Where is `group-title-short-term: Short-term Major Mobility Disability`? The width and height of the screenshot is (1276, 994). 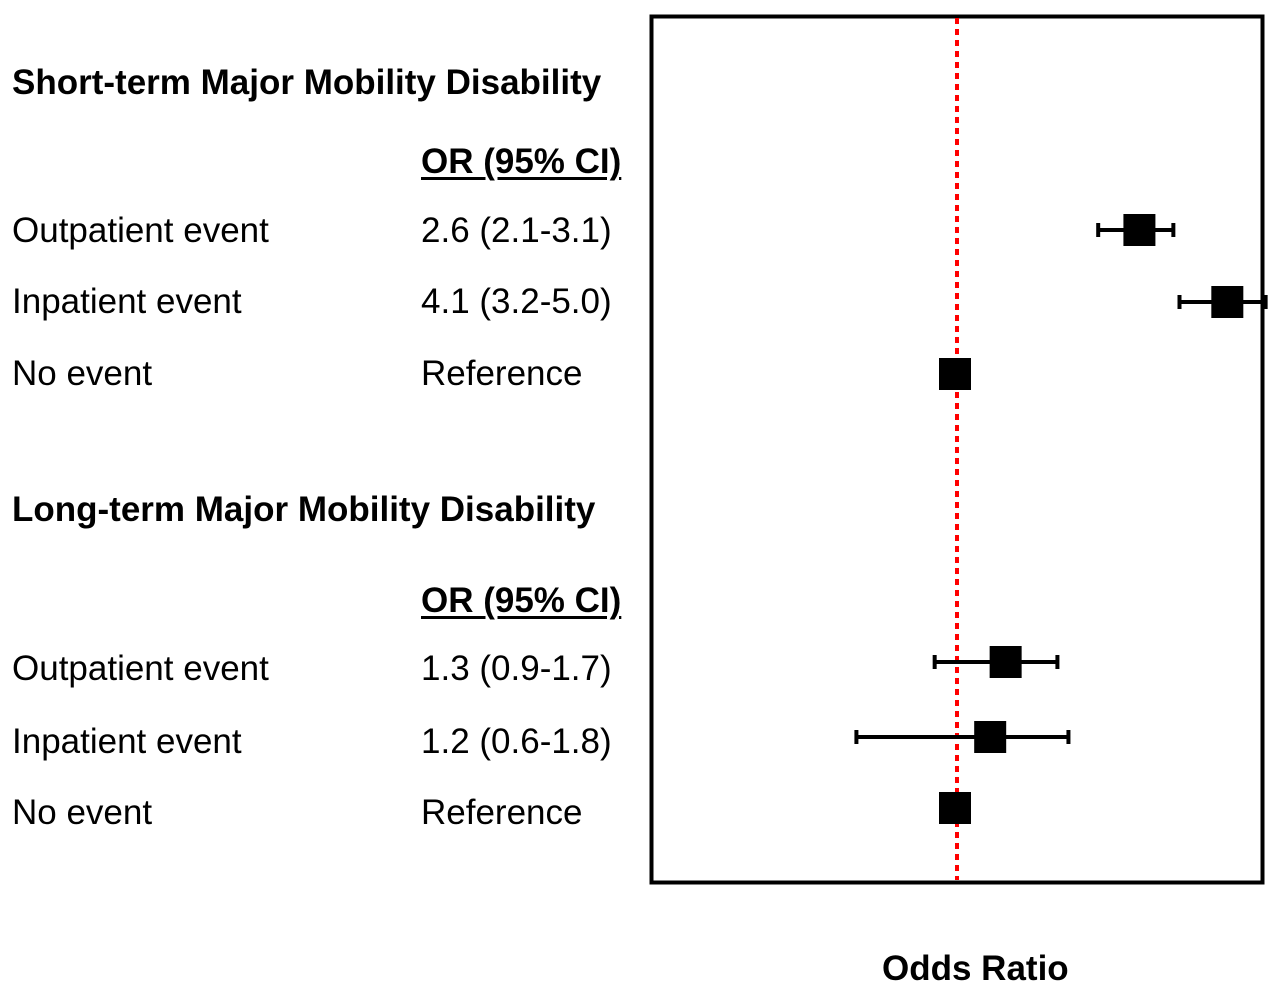 group-title-short-term: Short-term Major Mobility Disability is located at coordinates (307, 82).